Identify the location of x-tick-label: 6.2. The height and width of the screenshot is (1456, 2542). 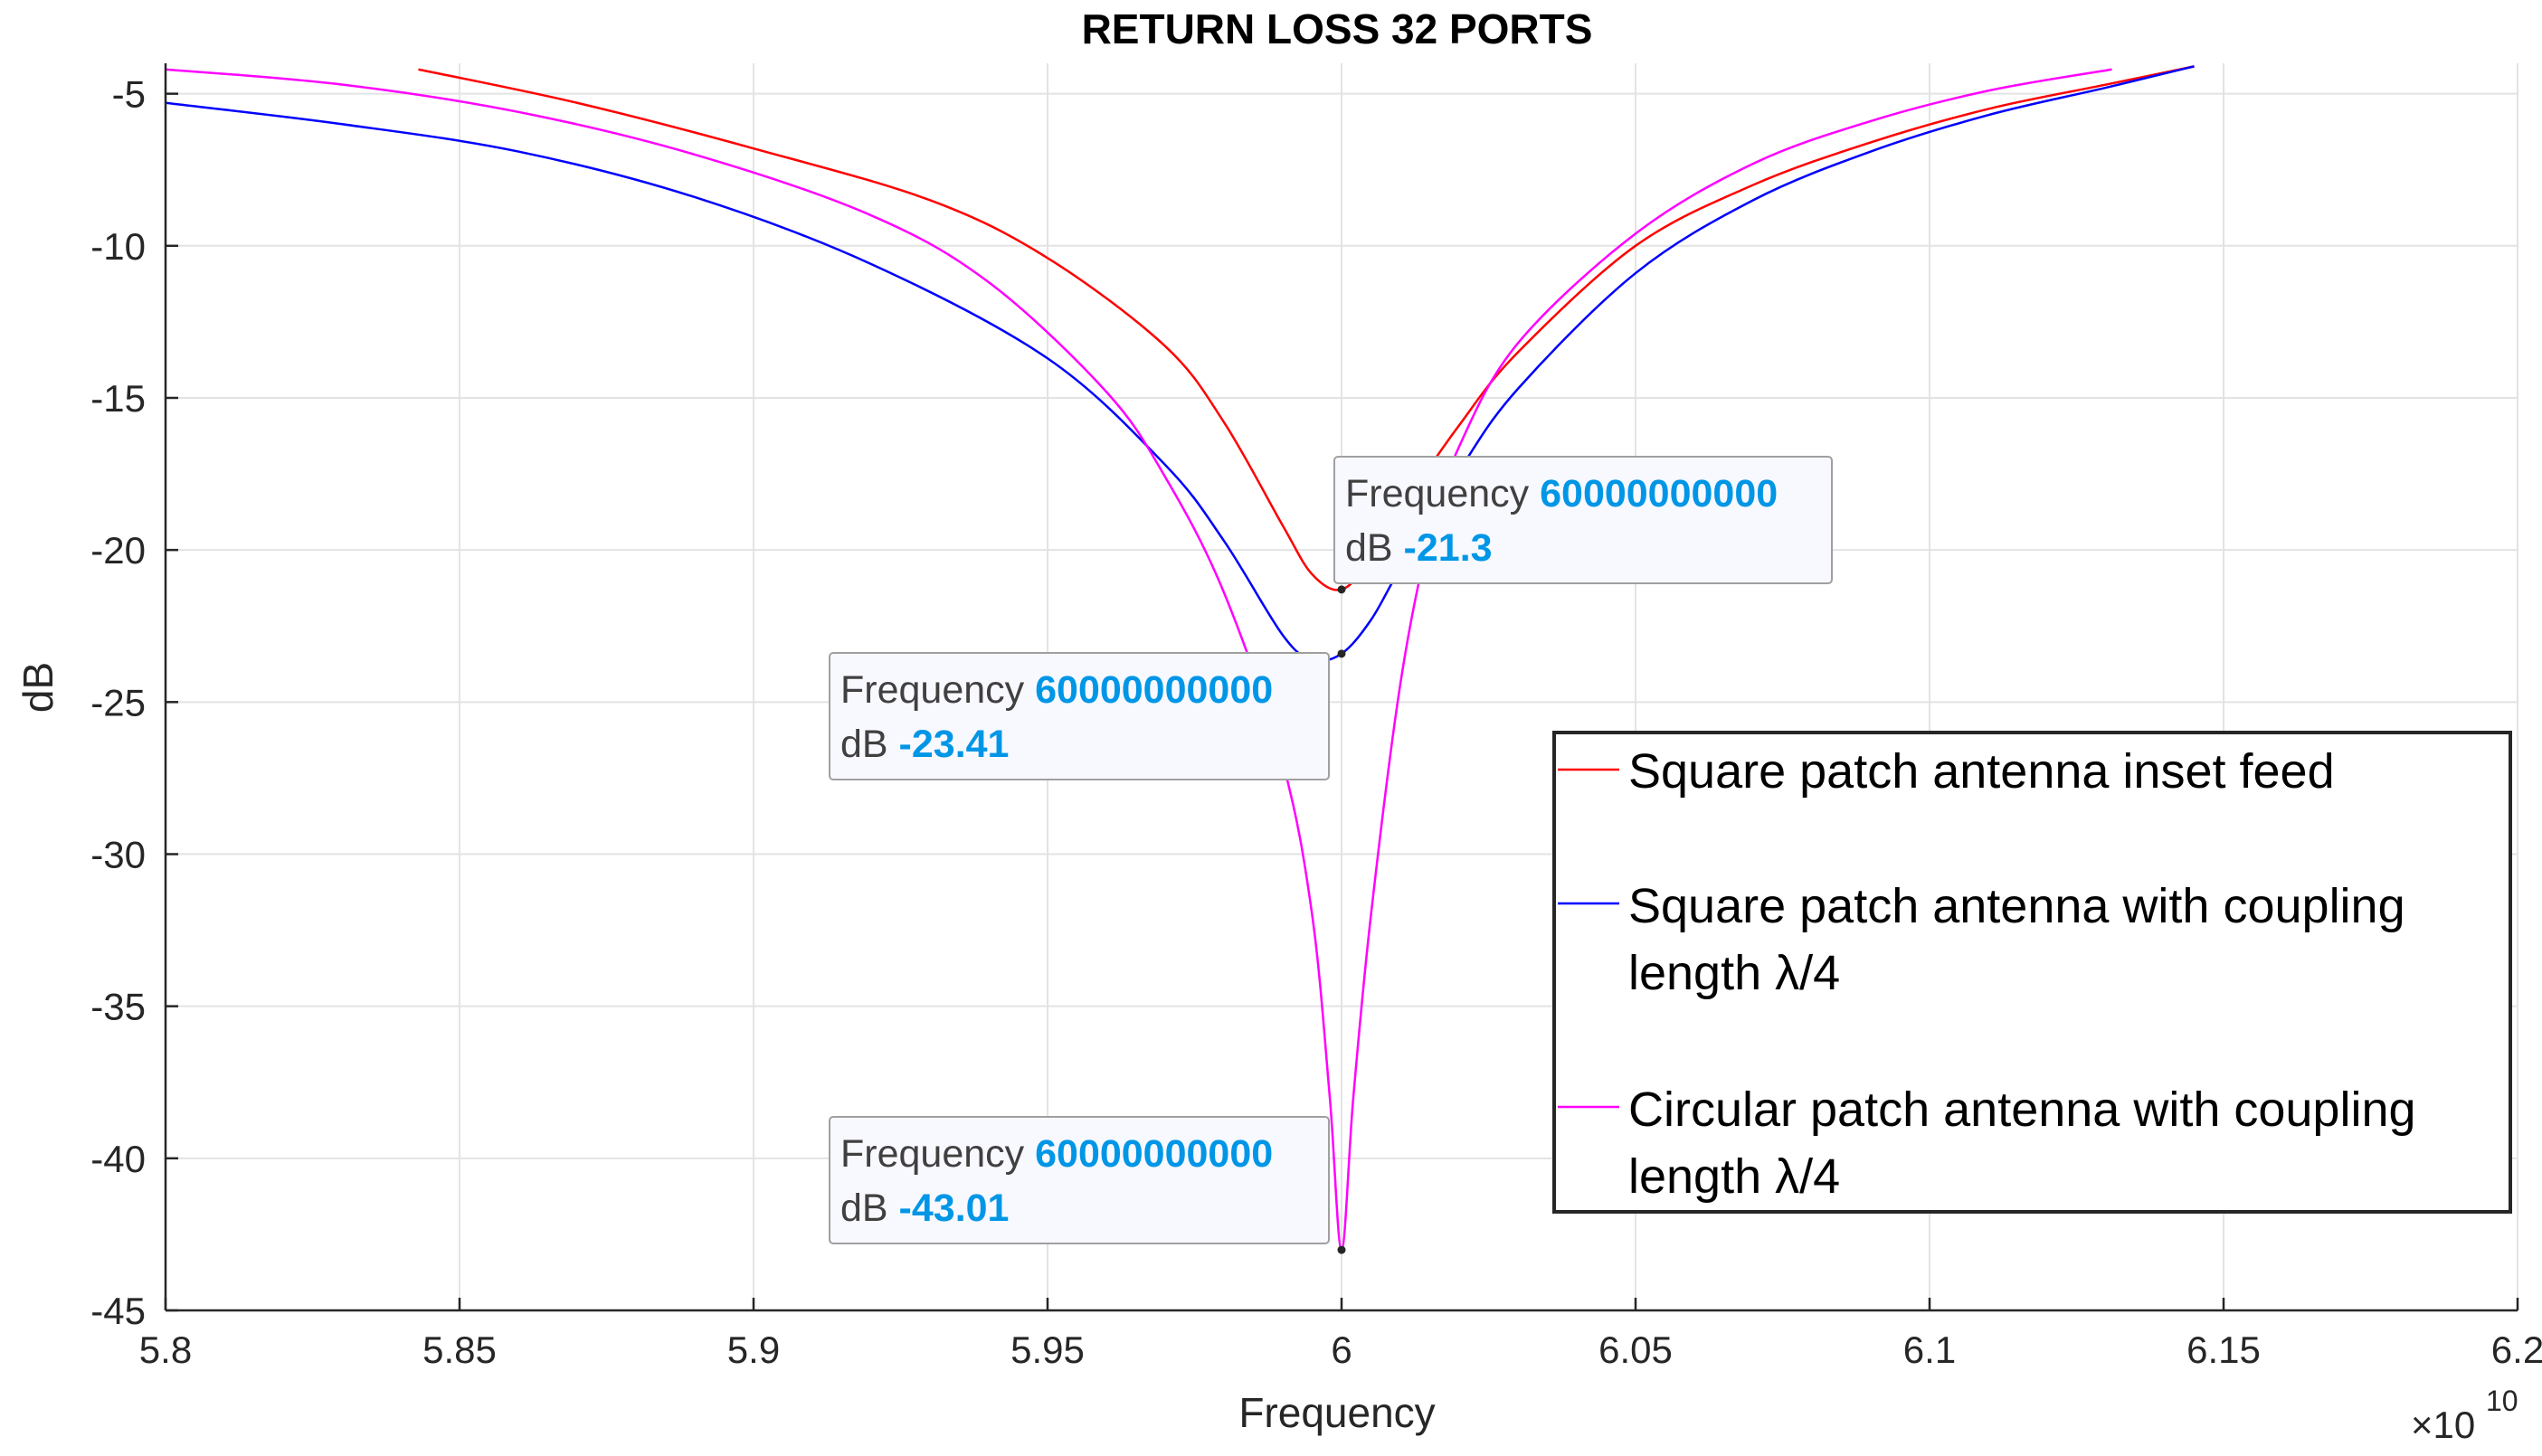
(2516, 1349).